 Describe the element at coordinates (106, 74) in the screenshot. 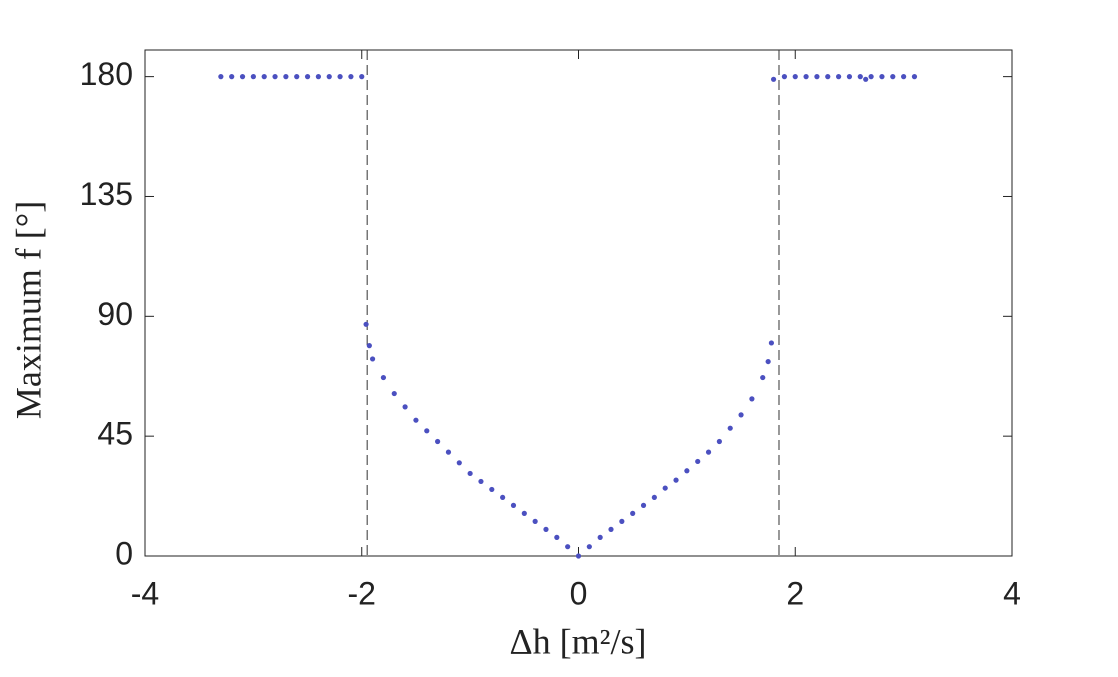

I see `y-tick-label: 180` at that location.